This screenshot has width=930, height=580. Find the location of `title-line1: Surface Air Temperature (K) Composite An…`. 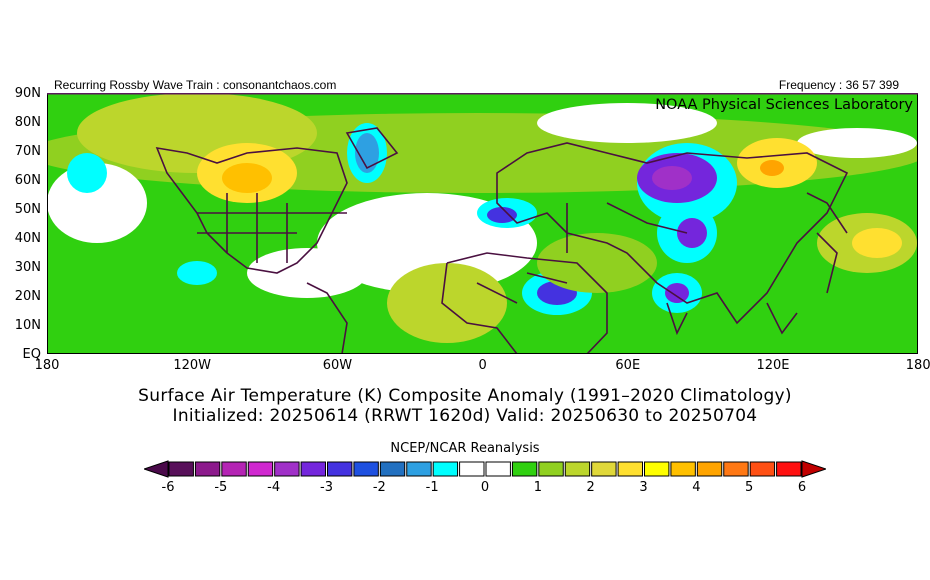

title-line1: Surface Air Temperature (K) Composite An… is located at coordinates (465, 396).